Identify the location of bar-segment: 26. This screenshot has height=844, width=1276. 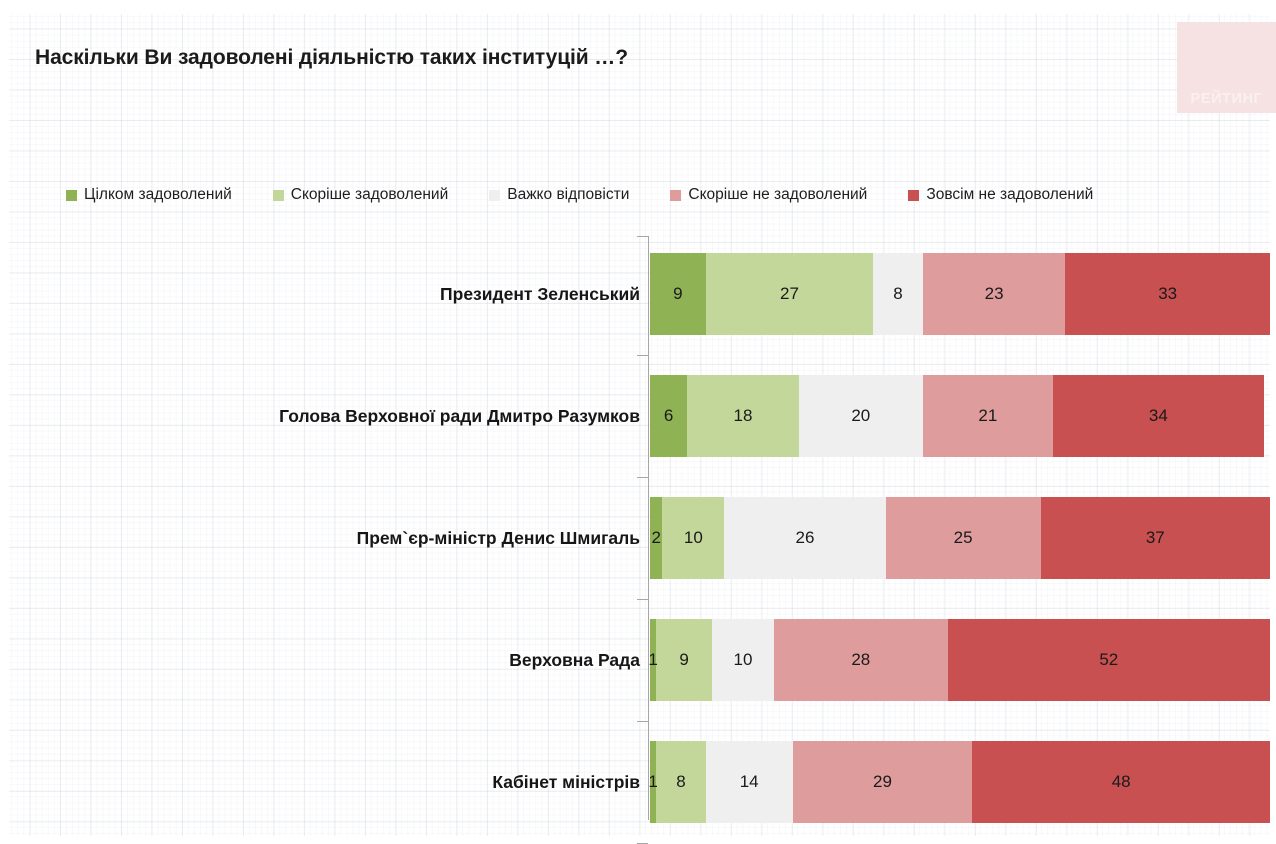
(805, 538).